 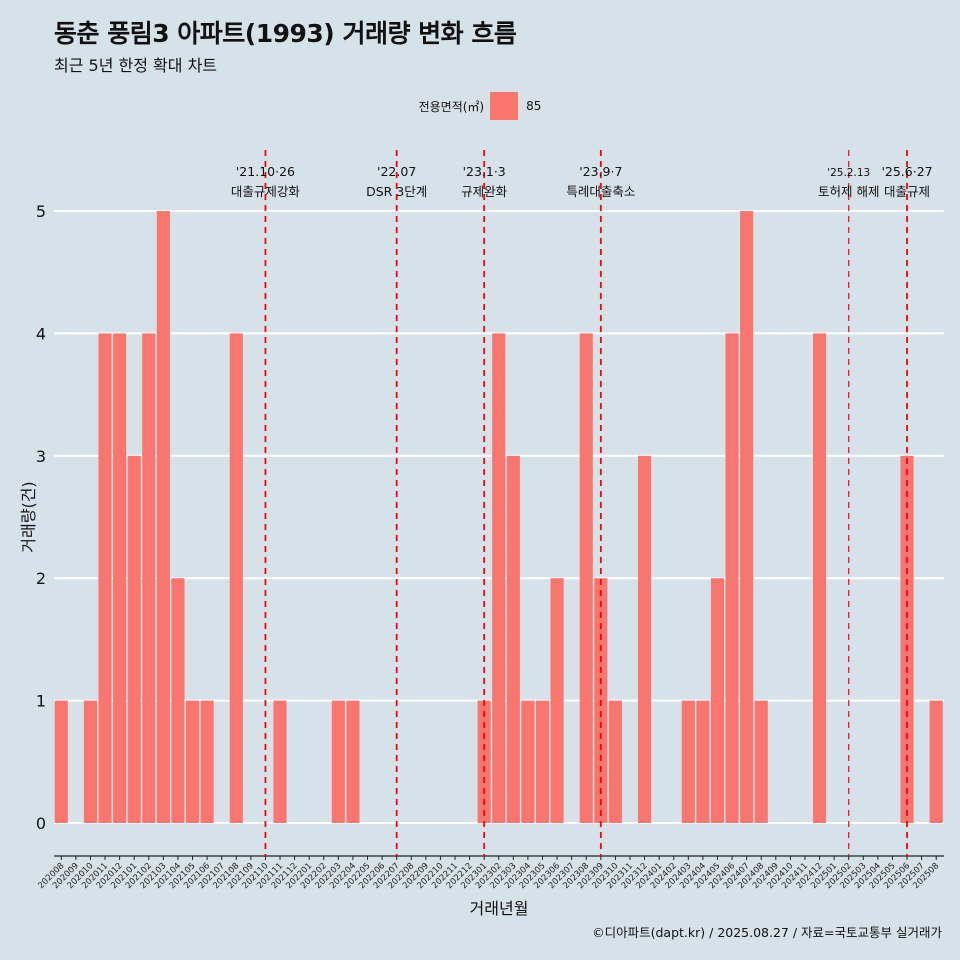 What do you see at coordinates (136, 65) in the screenshot?
I see `chart-subtitle: 최근 5년 한정 확대 차트` at bounding box center [136, 65].